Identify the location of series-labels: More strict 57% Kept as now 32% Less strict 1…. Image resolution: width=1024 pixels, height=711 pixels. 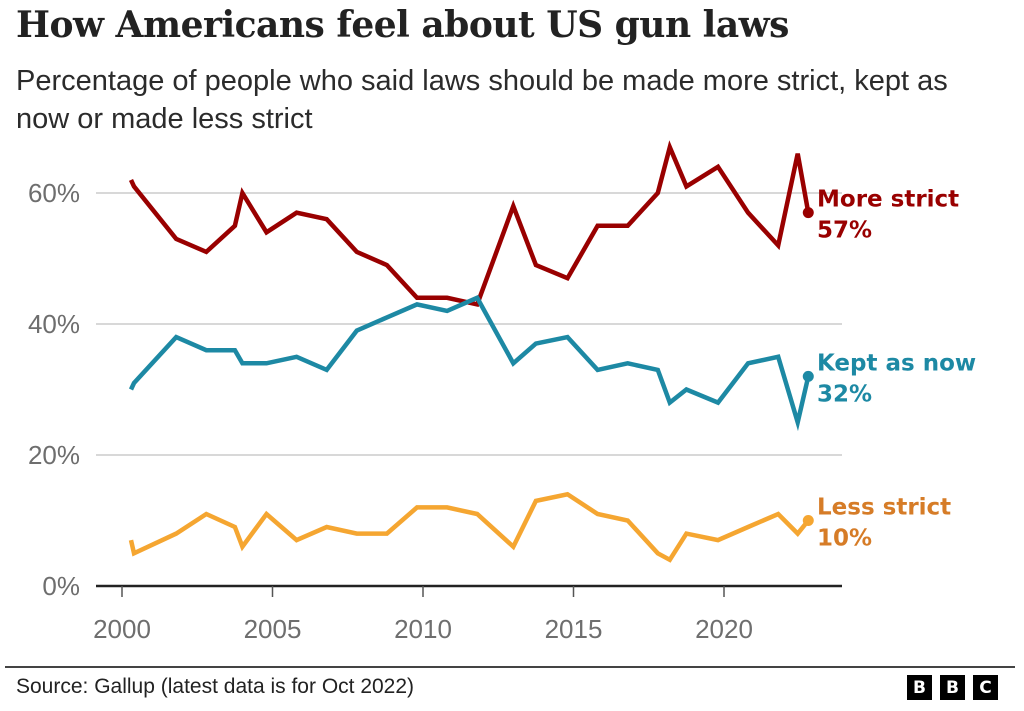
(896, 369).